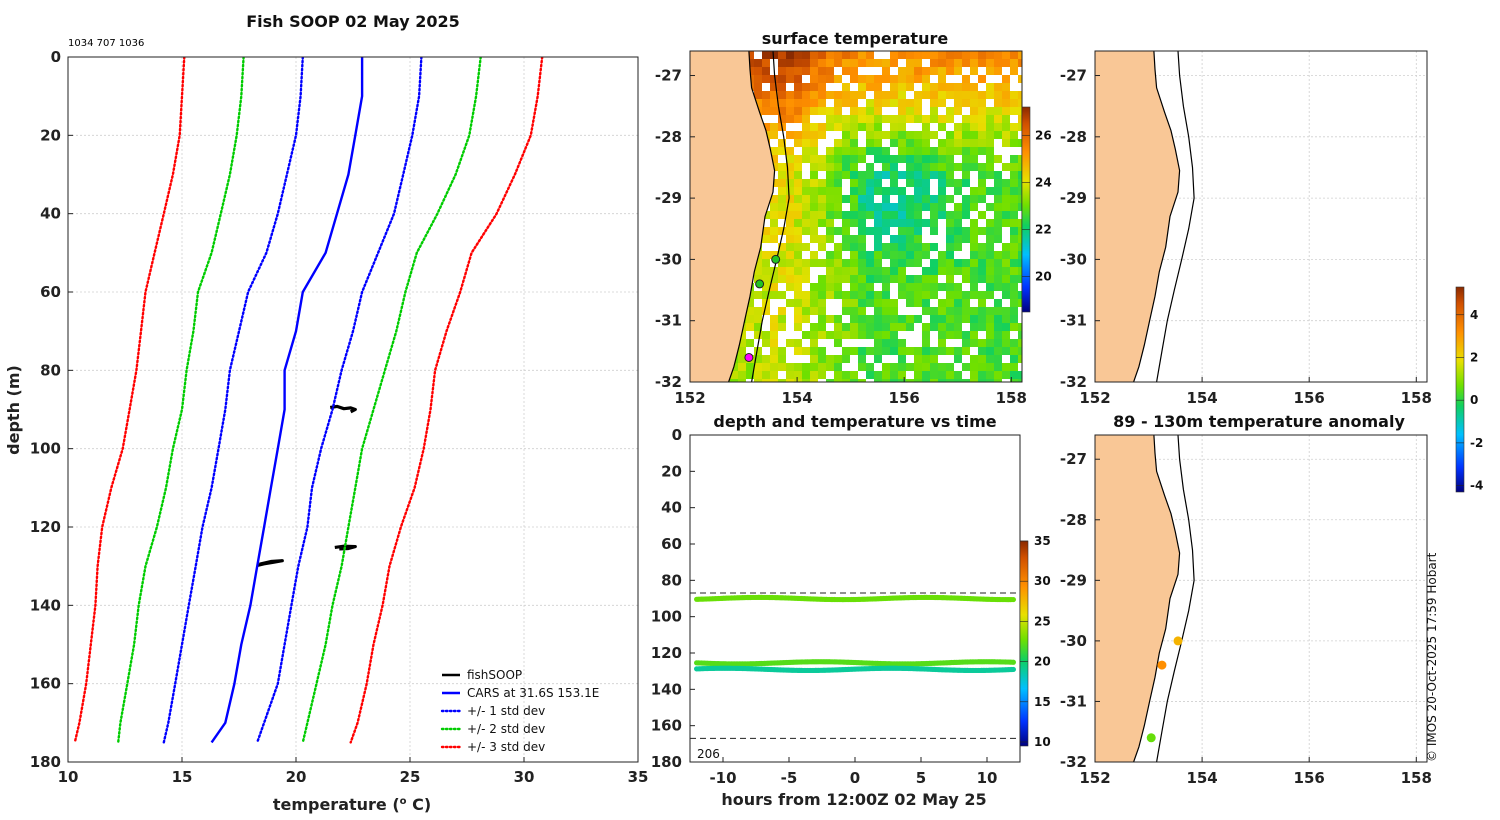 Image resolution: width=1500 pixels, height=820 pixels. I want to click on sst-coastline, so click(752, 216).